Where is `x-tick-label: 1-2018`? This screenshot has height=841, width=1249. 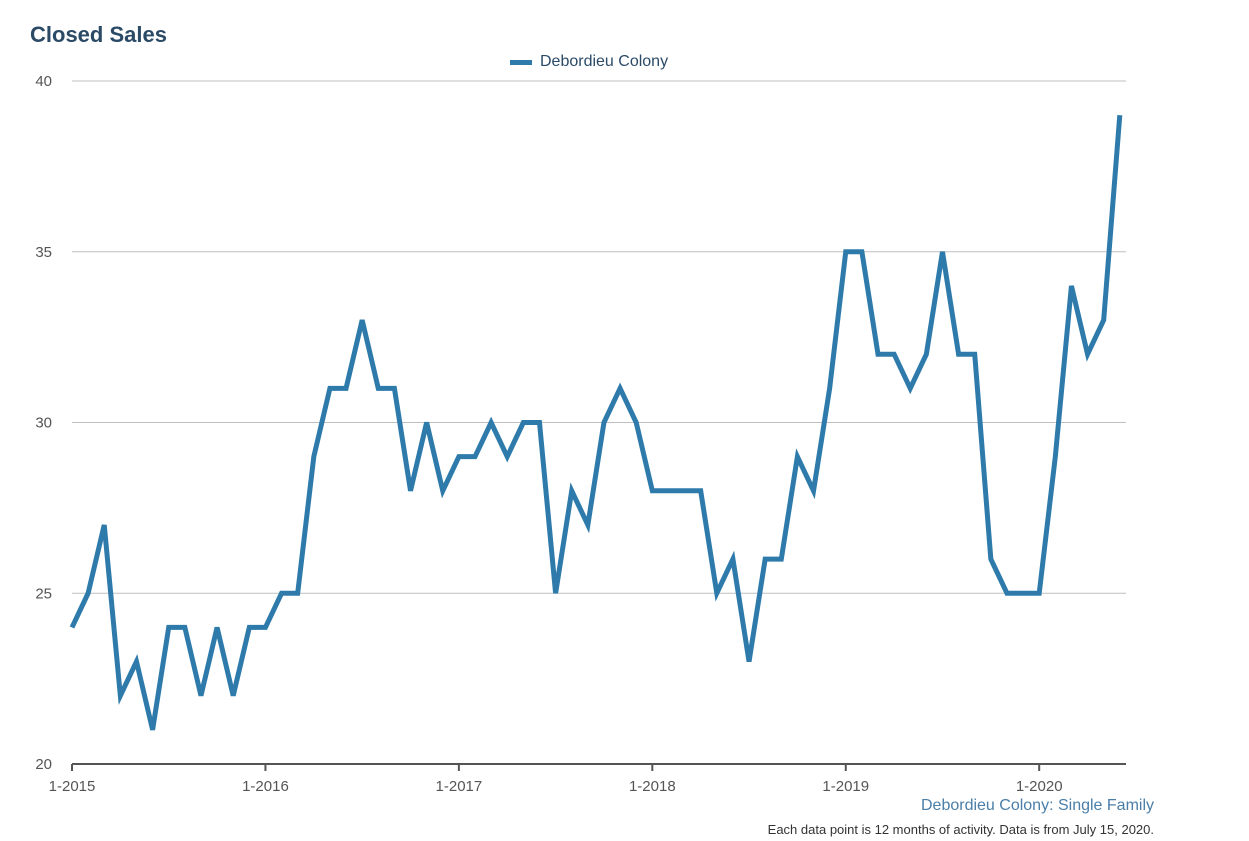
x-tick-label: 1-2018 is located at coordinates (652, 786).